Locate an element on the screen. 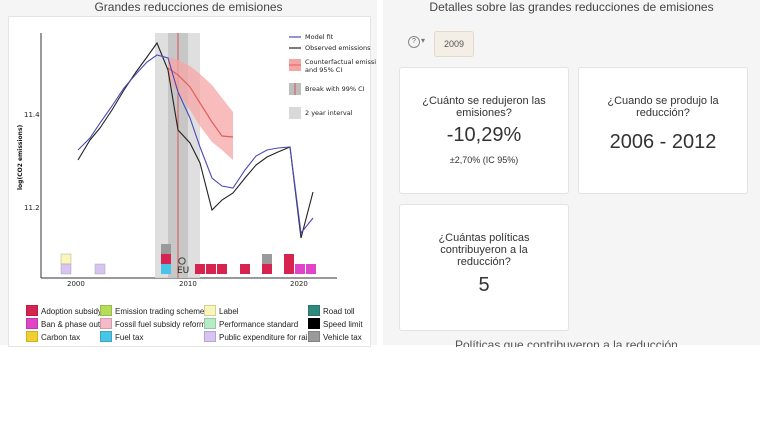  model-fit-line is located at coordinates (195, 144).